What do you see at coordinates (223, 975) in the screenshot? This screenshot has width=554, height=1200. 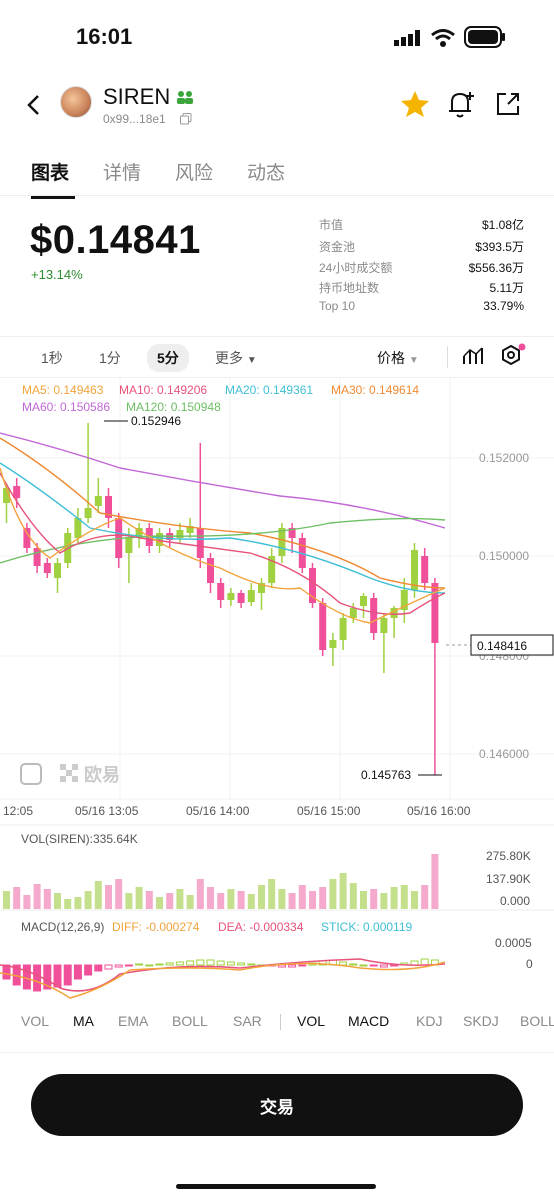 I see `macd-dea-line` at bounding box center [223, 975].